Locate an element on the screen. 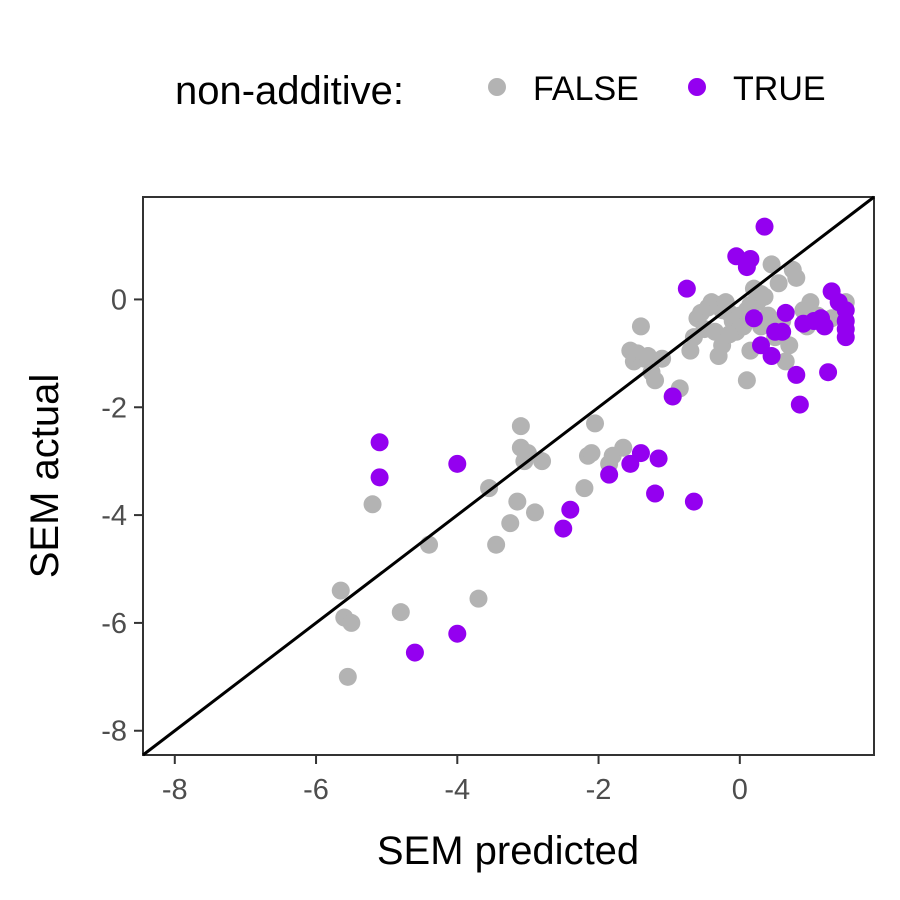 Image resolution: width=900 pixels, height=900 pixels. legend: non-additive: FALSE TRUE is located at coordinates (500, 91).